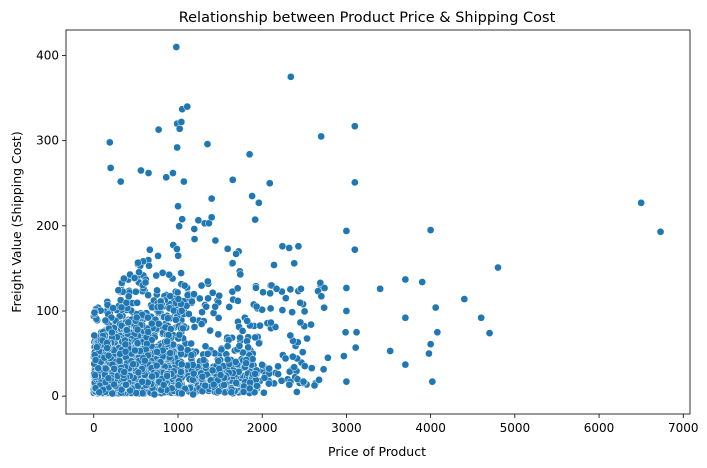 This screenshot has width=707, height=468. I want to click on x-tick-label: 4000, so click(430, 428).